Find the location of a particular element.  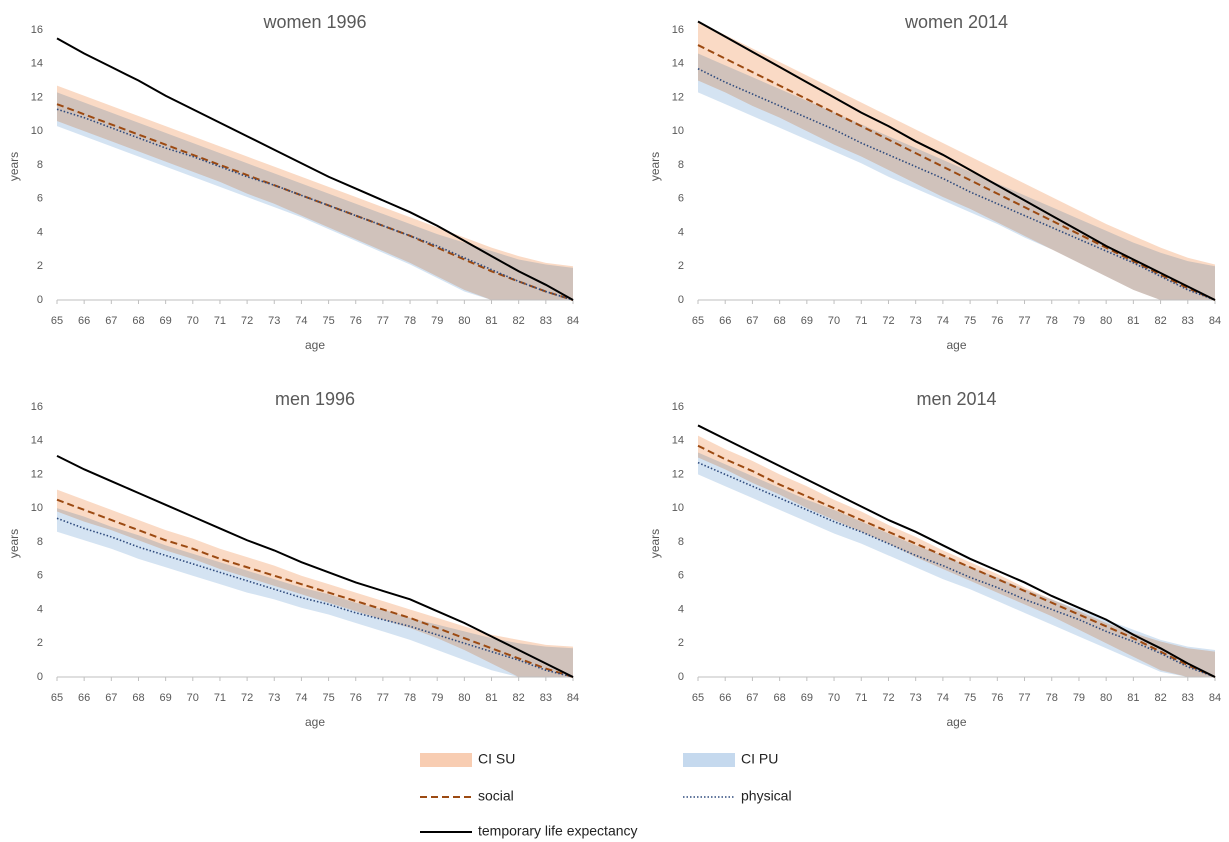

chart-title: women 1996 is located at coordinates (314, 22).